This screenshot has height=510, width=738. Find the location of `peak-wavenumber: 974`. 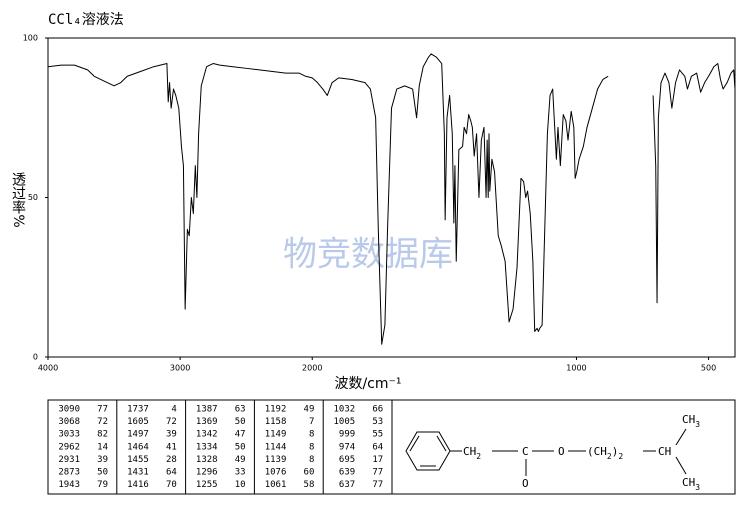

peak-wavenumber: 974 is located at coordinates (347, 447).